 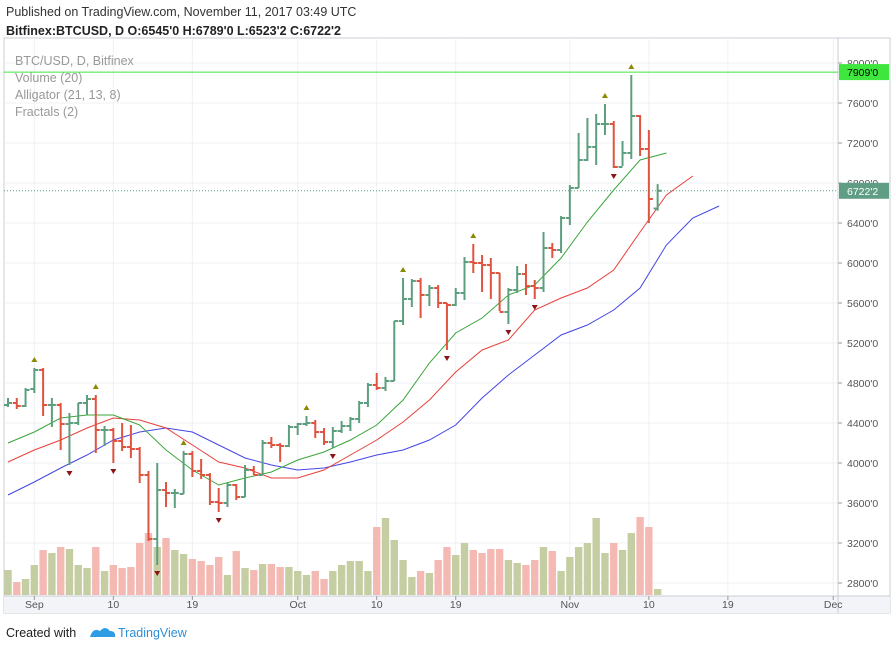 I want to click on legend-entry: Volume (20), so click(x=48, y=78).